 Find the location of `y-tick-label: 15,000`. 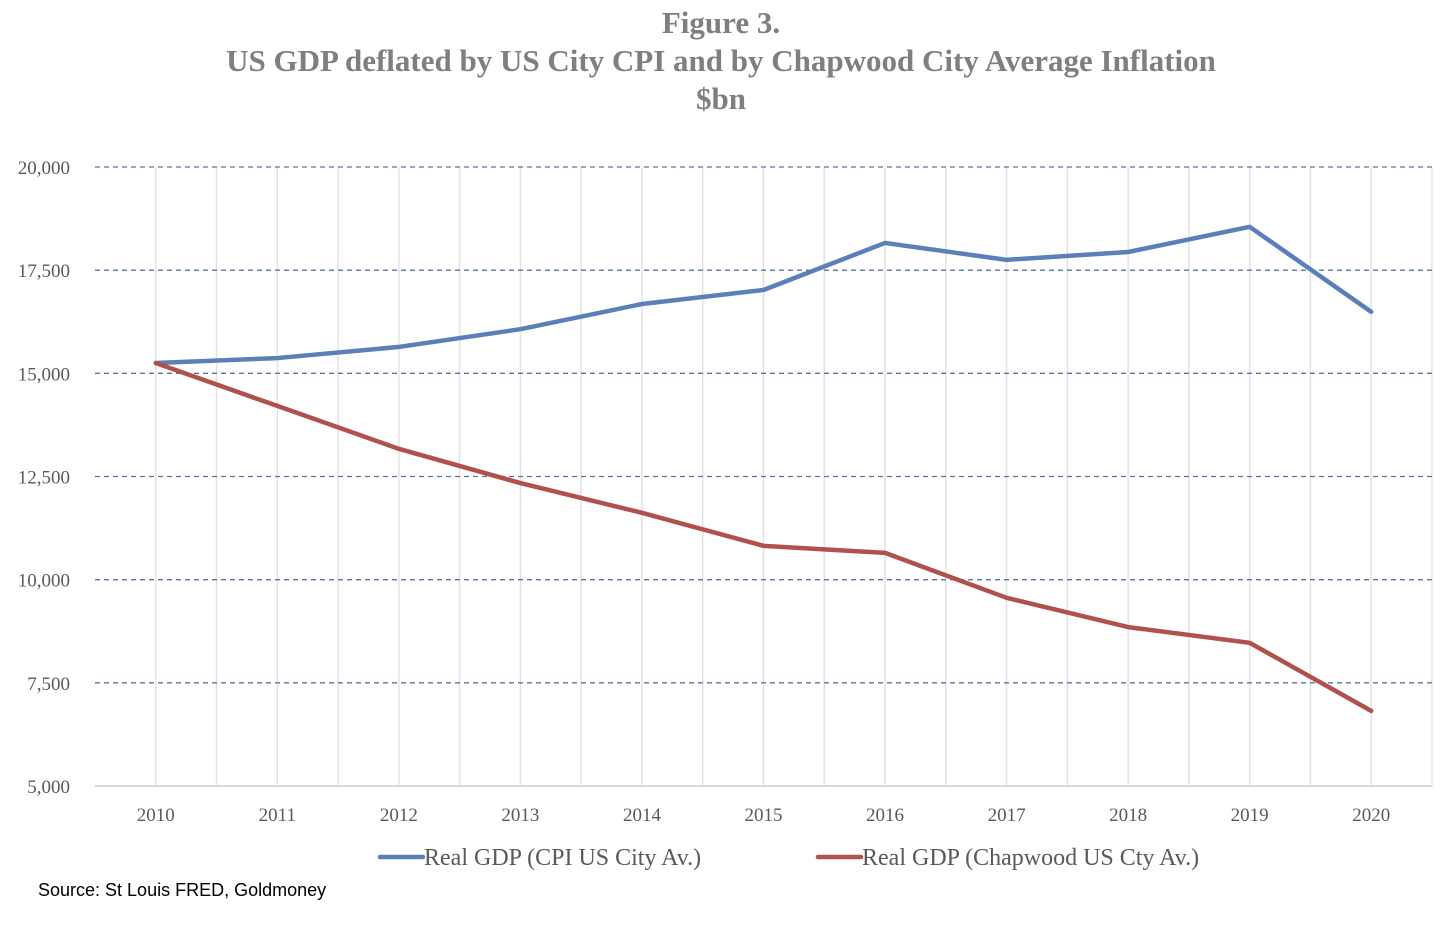

y-tick-label: 15,000 is located at coordinates (44, 374).